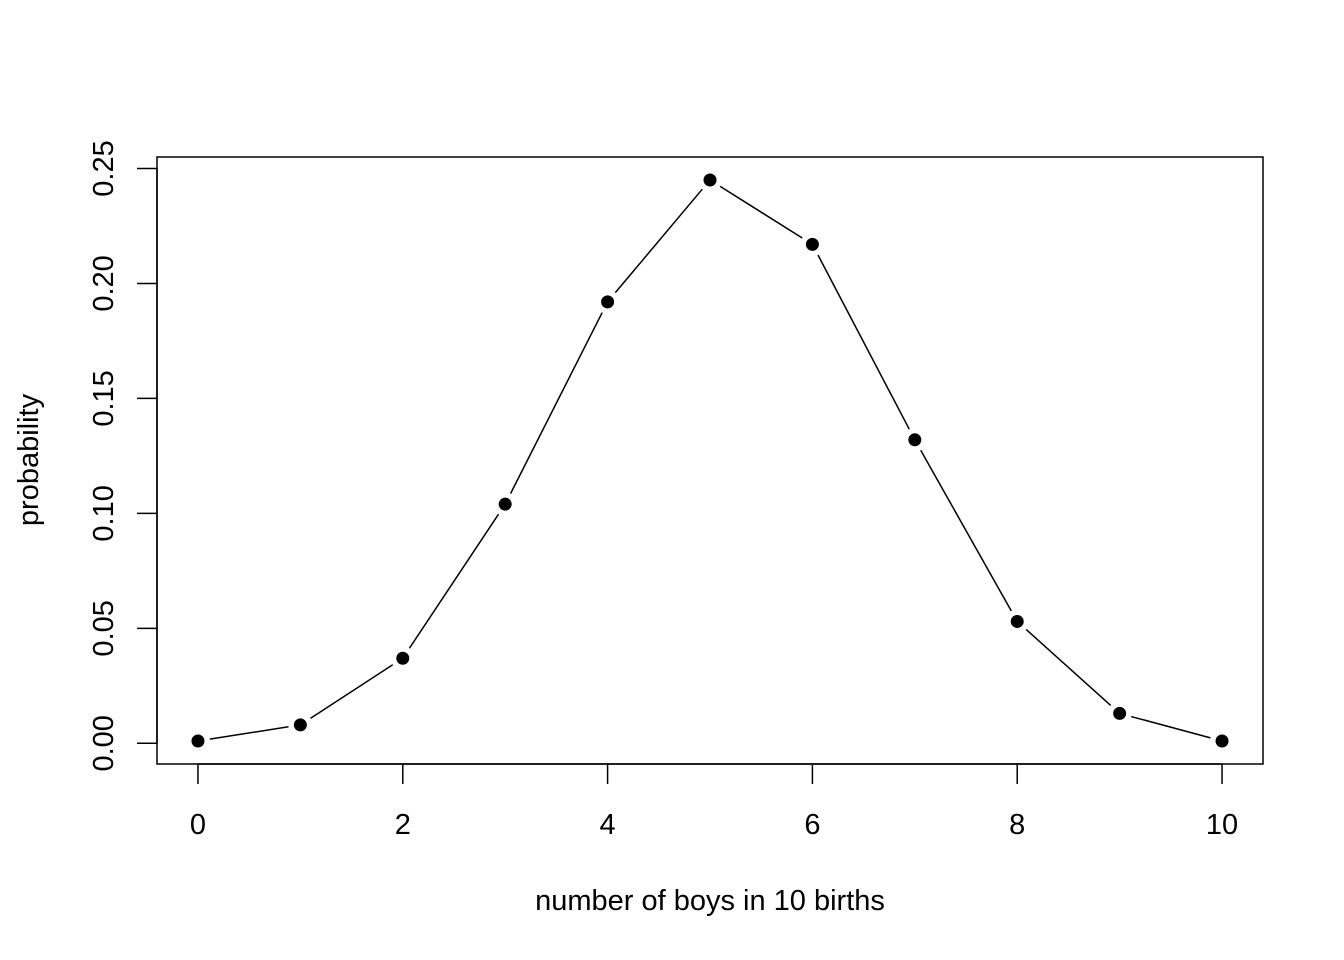 Image resolution: width=1344 pixels, height=960 pixels. Describe the element at coordinates (812, 825) in the screenshot. I see `x-tick-label: 6` at that location.